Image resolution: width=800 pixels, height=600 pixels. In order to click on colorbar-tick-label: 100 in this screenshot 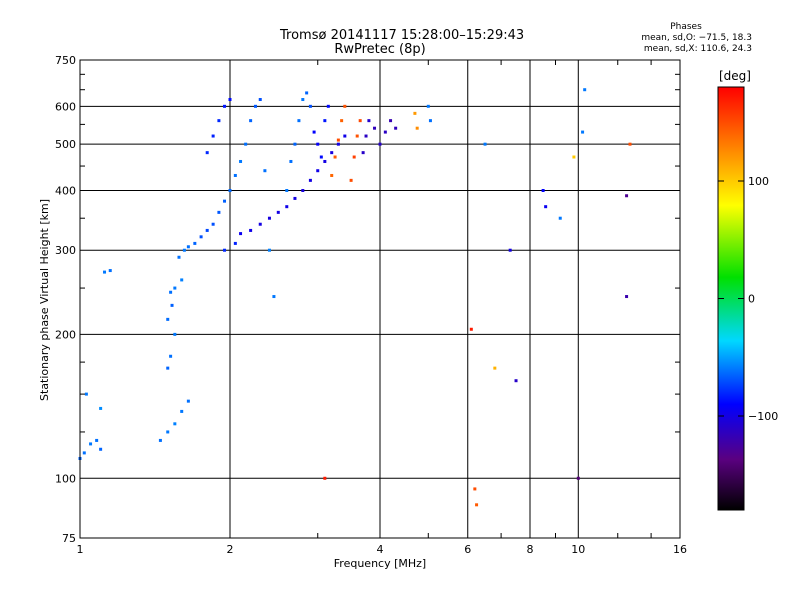, I will do `click(758, 181)`.